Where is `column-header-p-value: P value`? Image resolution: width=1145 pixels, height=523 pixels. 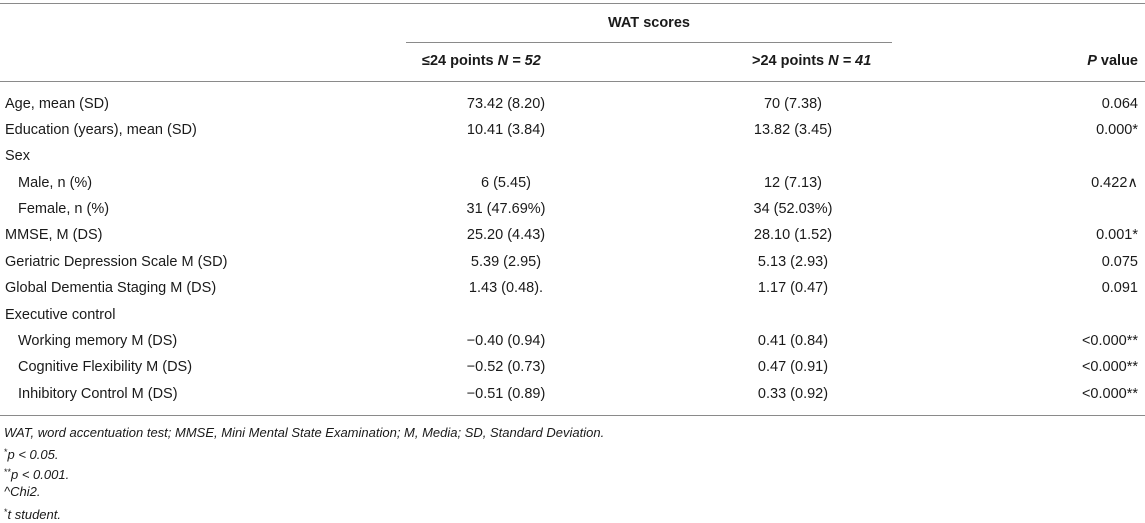
column-header-p-value: P value is located at coordinates (1112, 61).